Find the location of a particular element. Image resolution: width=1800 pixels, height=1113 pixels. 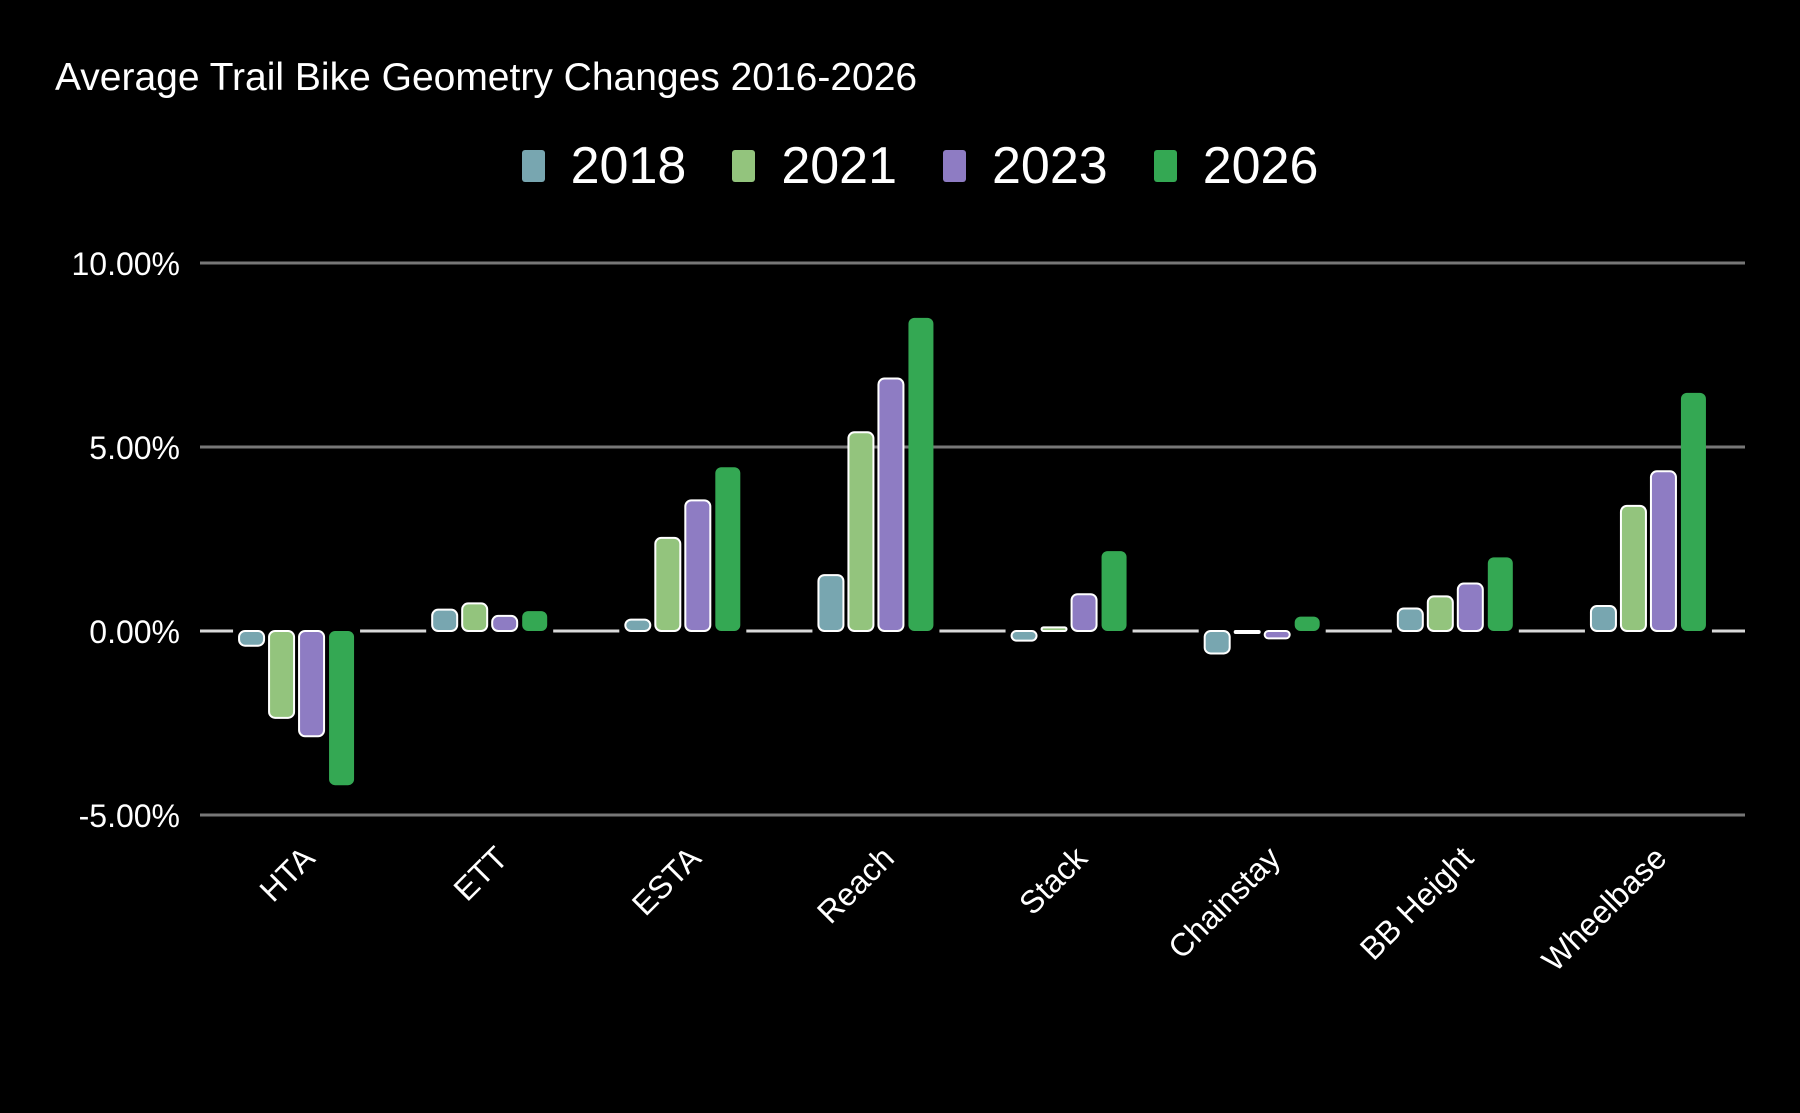

x-tick-label: Wheelbase is located at coordinates (1604, 908).